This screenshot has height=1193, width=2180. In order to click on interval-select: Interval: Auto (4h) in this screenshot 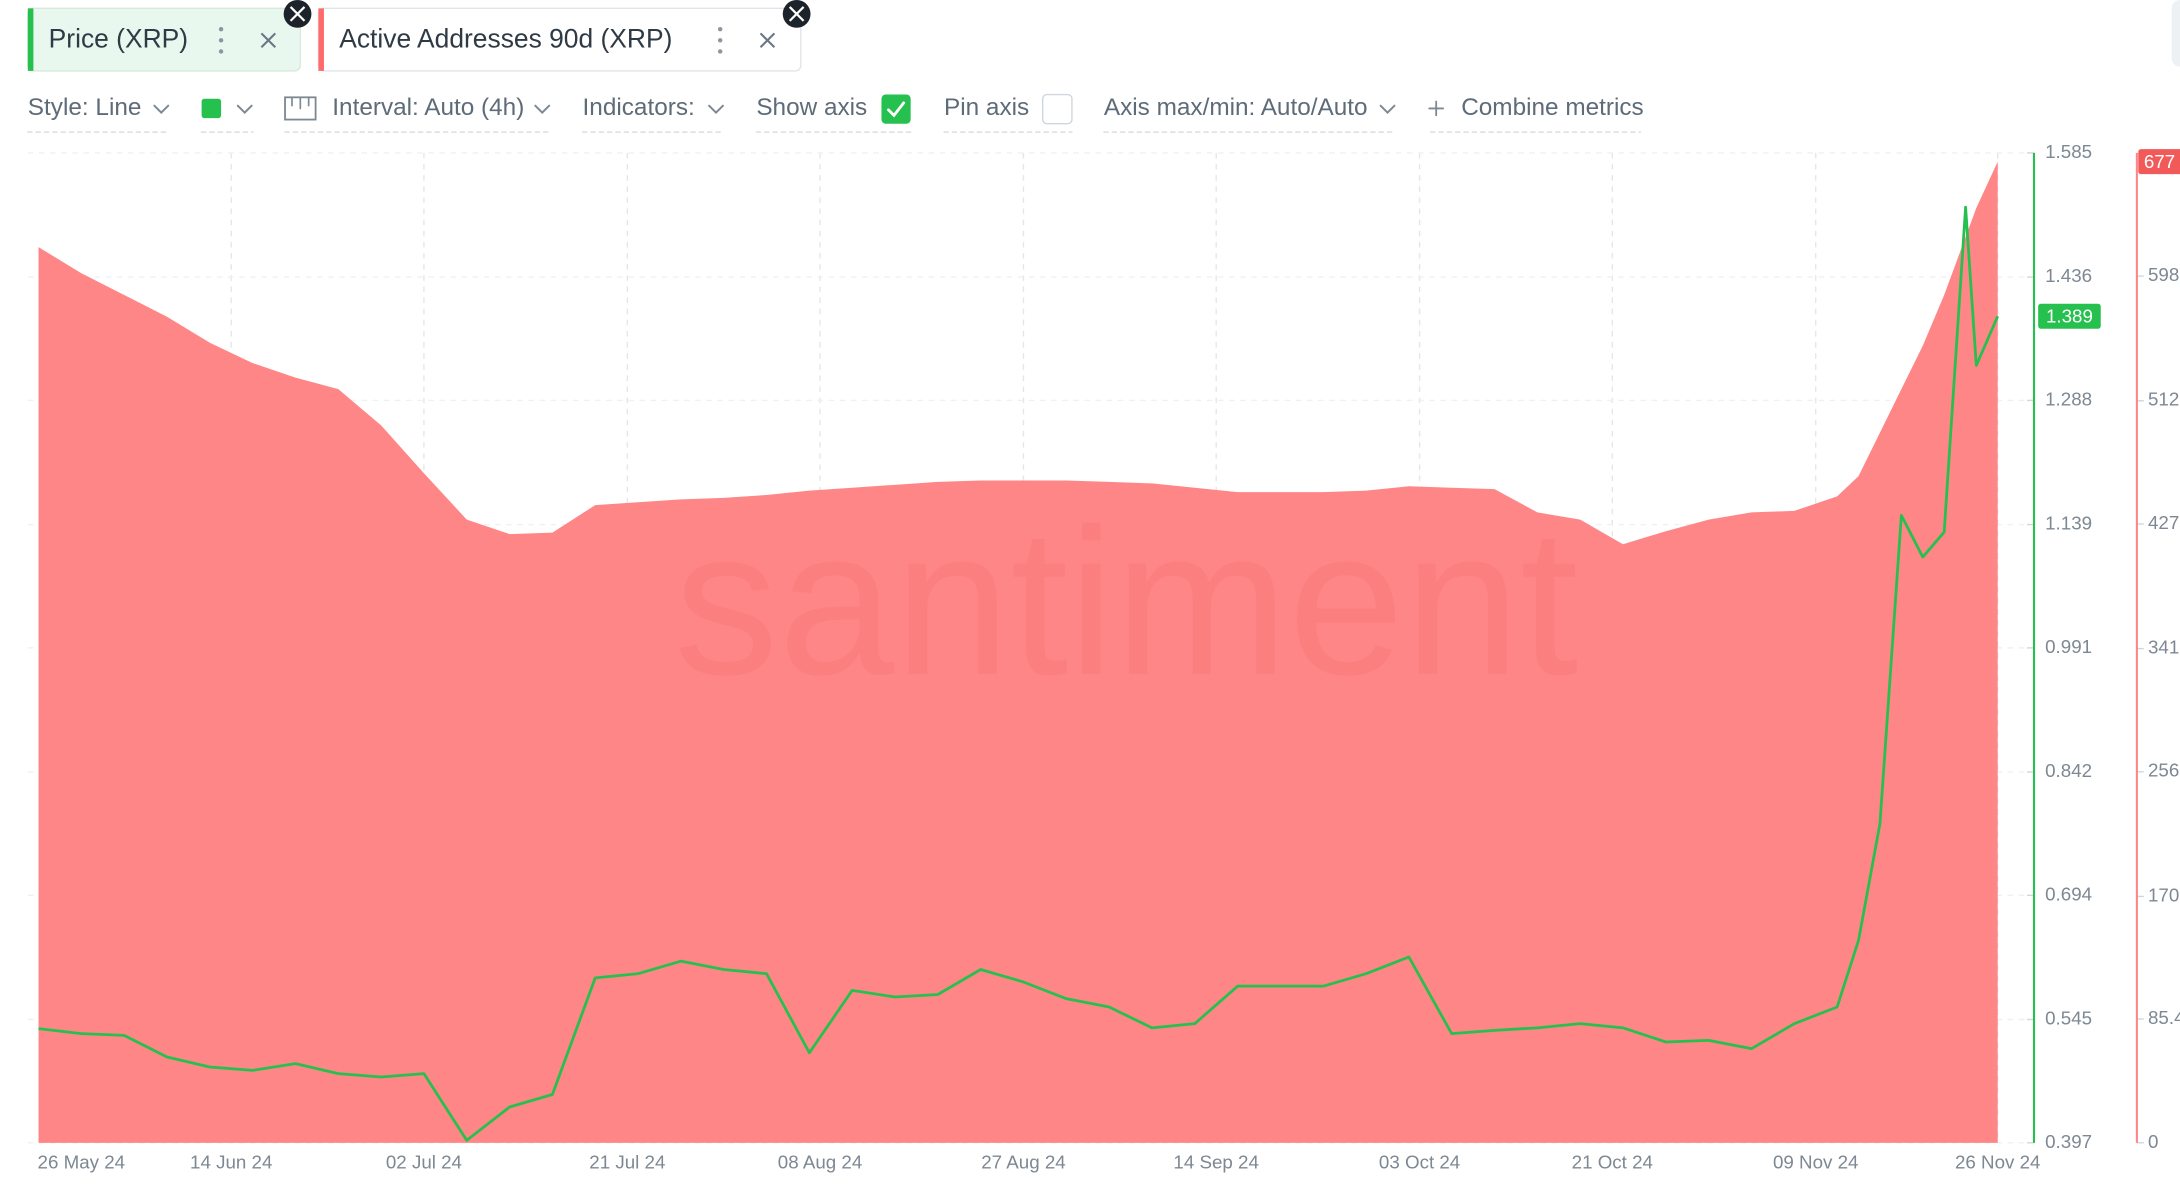, I will do `click(428, 107)`.